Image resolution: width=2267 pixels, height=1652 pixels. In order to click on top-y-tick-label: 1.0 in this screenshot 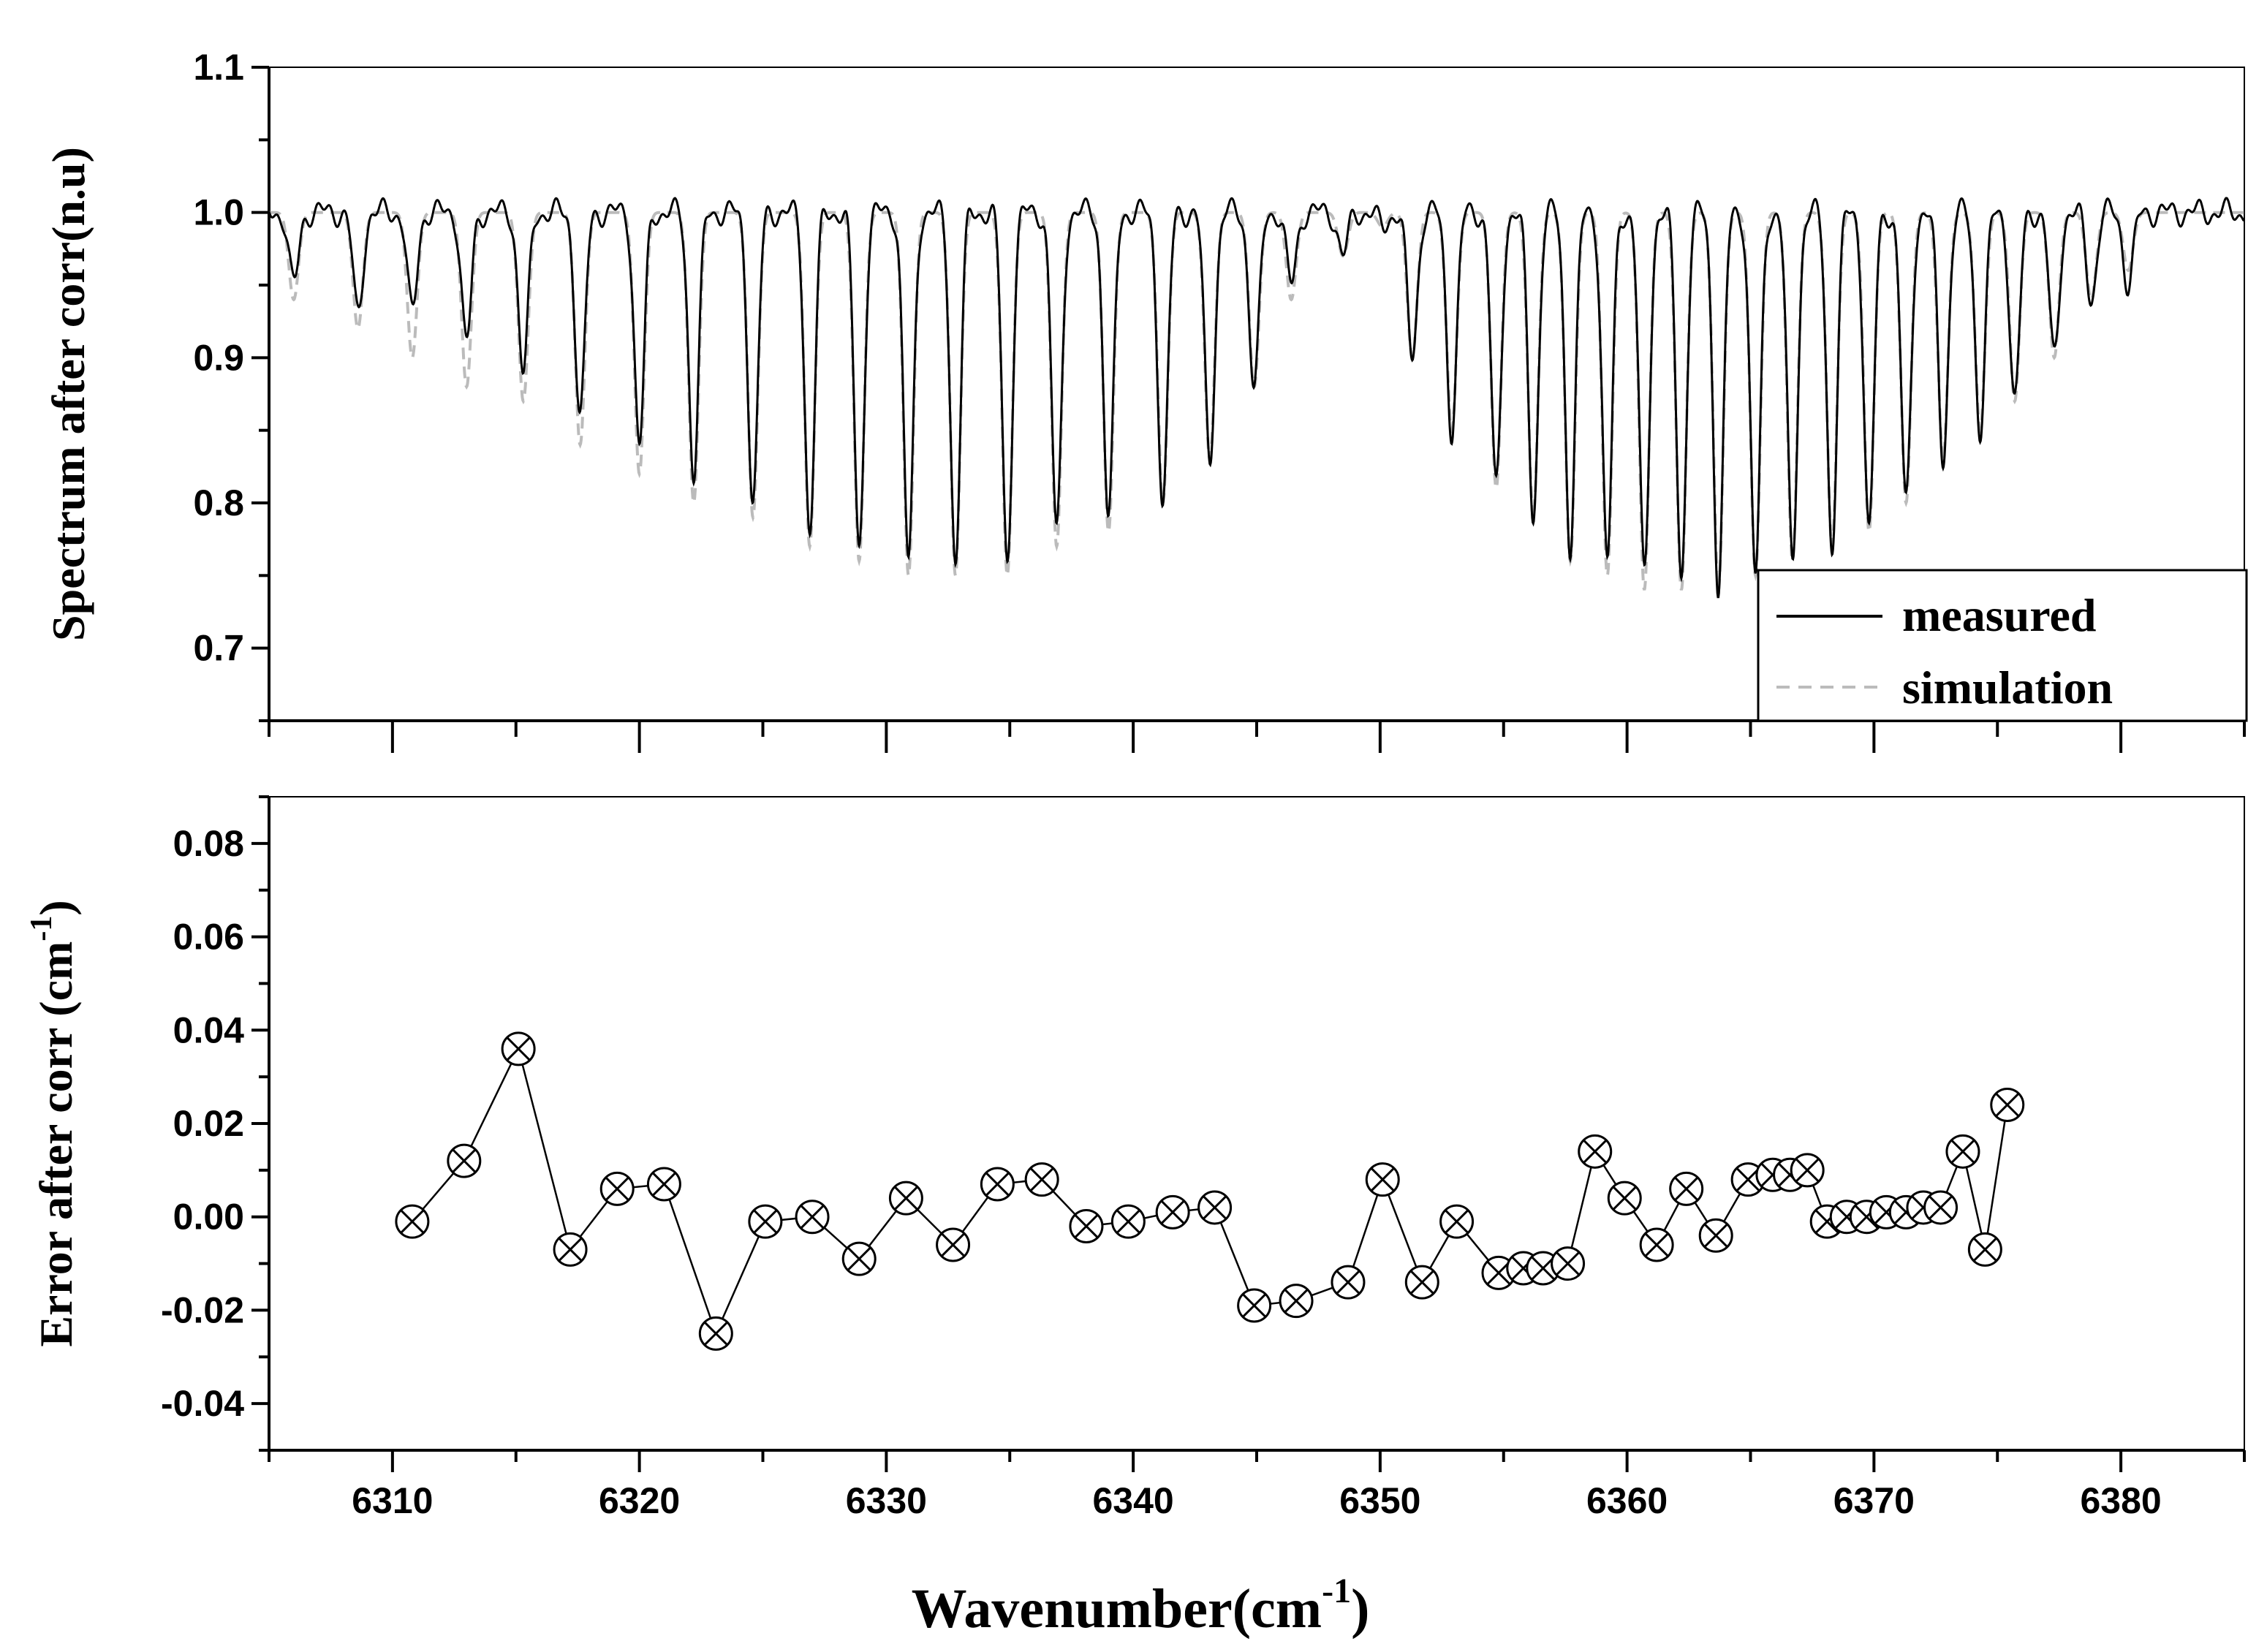, I will do `click(218, 212)`.